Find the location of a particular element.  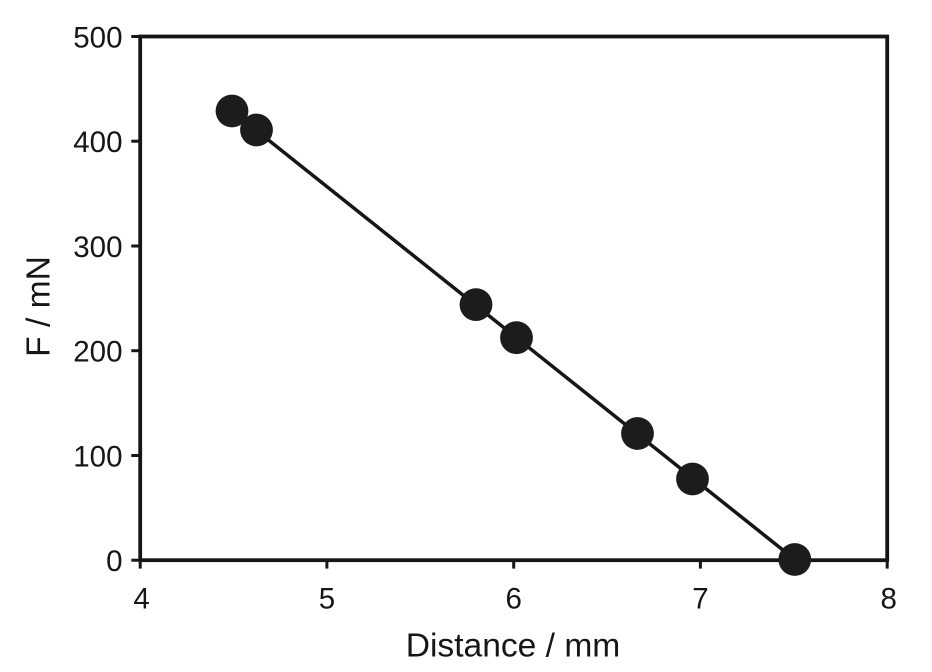

svg-text: 200 is located at coordinates (97, 352).